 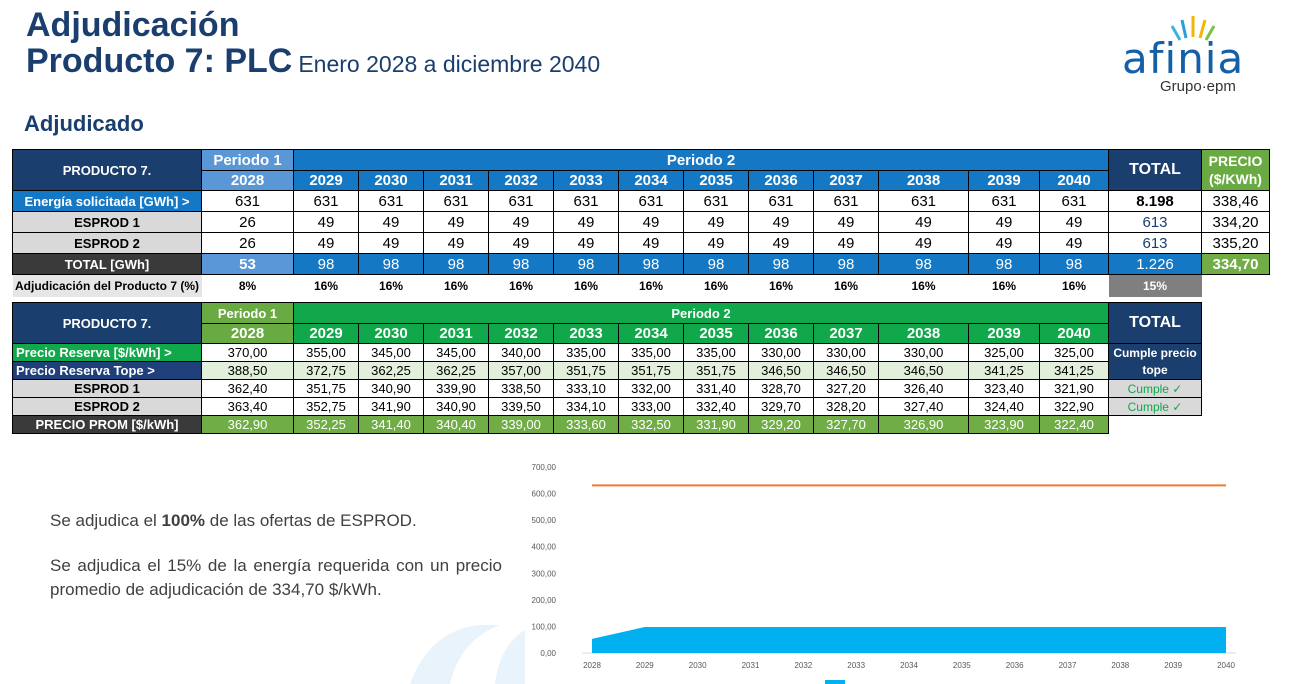 What do you see at coordinates (1155, 264) in the screenshot?
I see `table1-row-total: 1.226` at bounding box center [1155, 264].